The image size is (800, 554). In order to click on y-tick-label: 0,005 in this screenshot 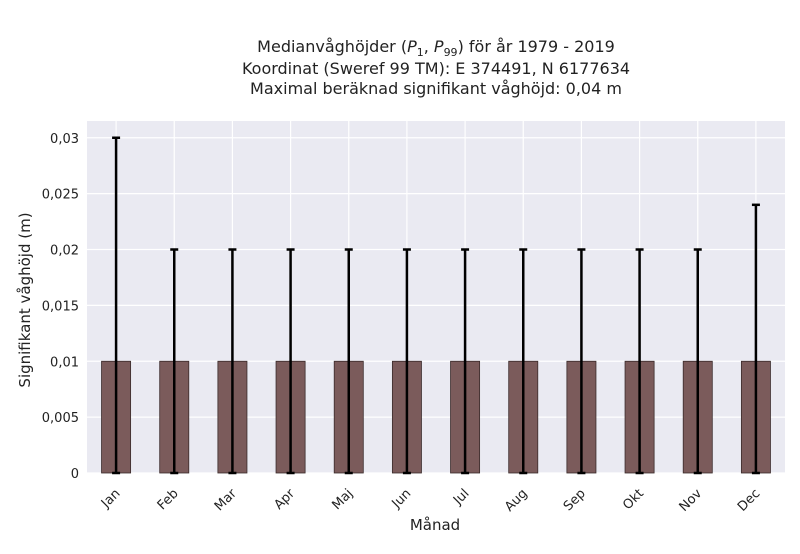, I will do `click(60, 418)`.